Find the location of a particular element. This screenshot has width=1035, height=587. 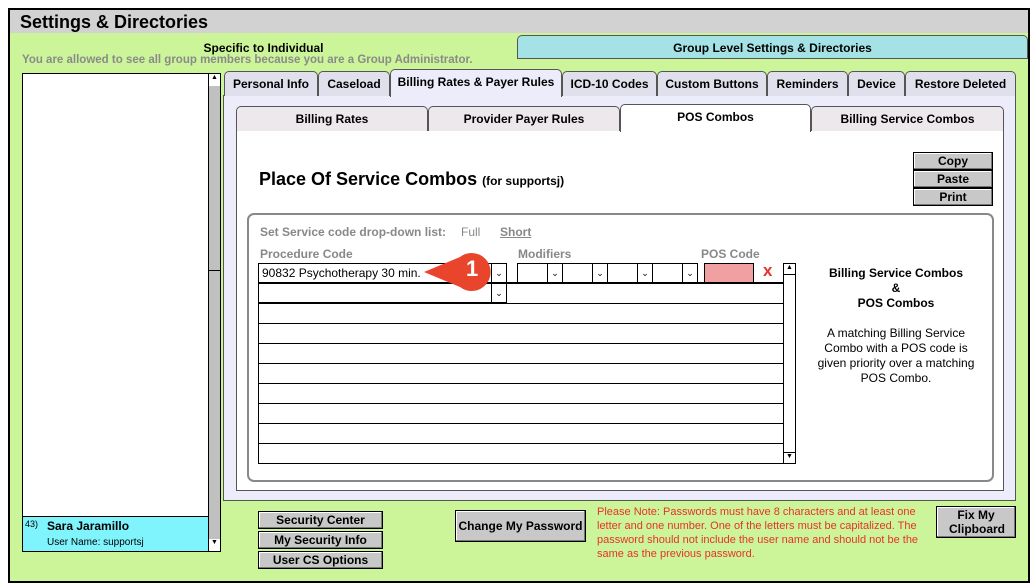

fix-clipboard-button: Fix My Clipboard is located at coordinates (976, 522).